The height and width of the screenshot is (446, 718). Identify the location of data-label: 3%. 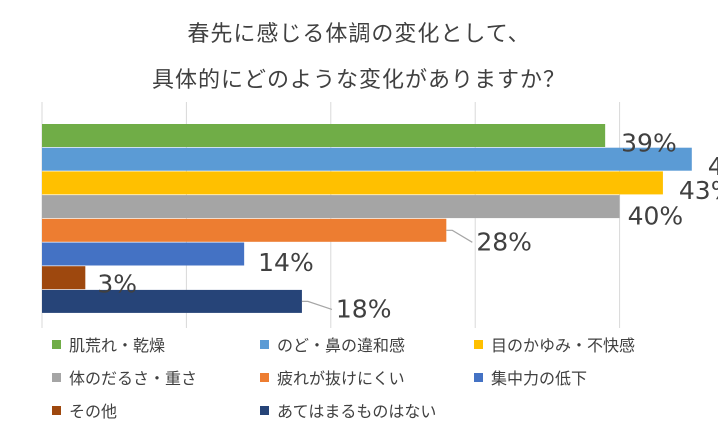
(117, 284).